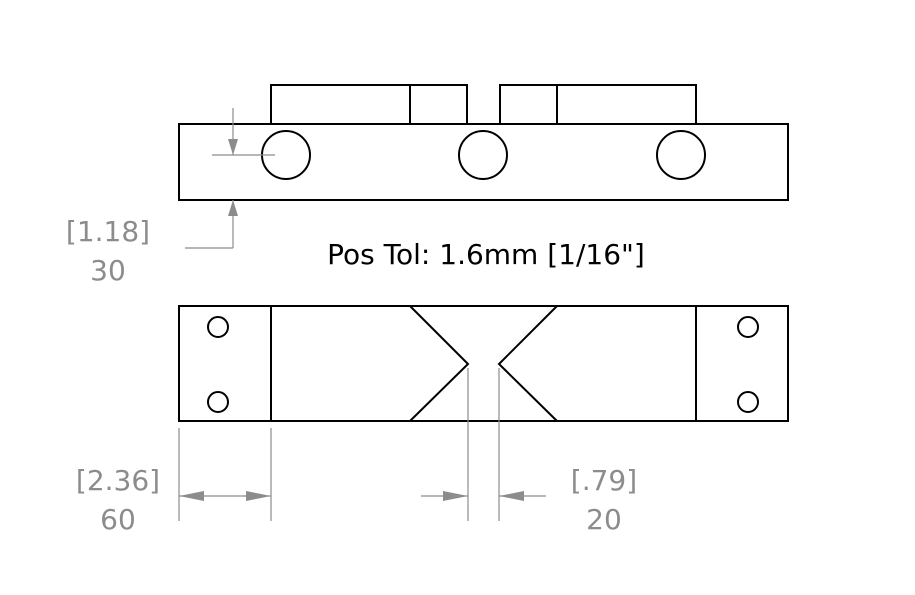  What do you see at coordinates (230, 178) in the screenshot?
I see `height-dimension` at bounding box center [230, 178].